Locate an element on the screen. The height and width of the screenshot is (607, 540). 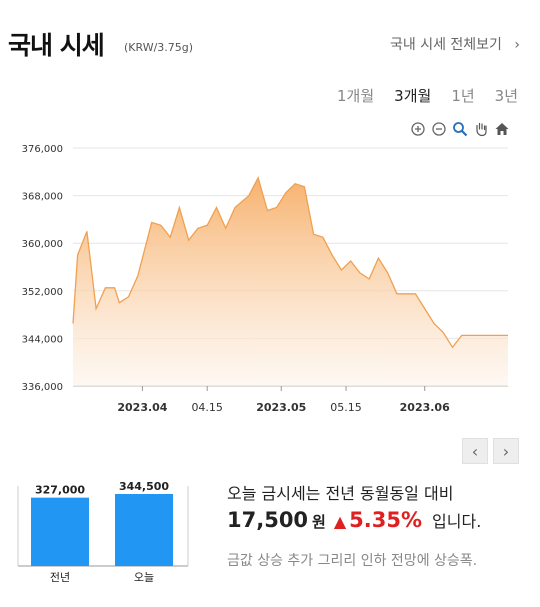
magnifier-icon is located at coordinates (460, 129).